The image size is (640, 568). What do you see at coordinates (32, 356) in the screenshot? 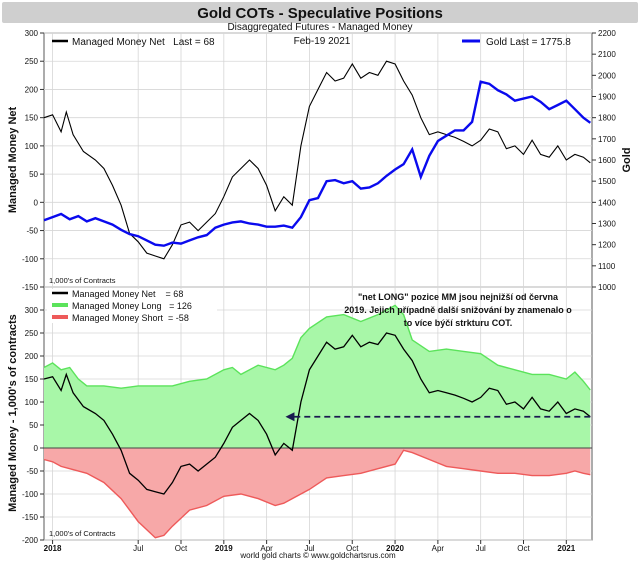
I see `bottom-left-tick-label: 200` at bounding box center [32, 356].